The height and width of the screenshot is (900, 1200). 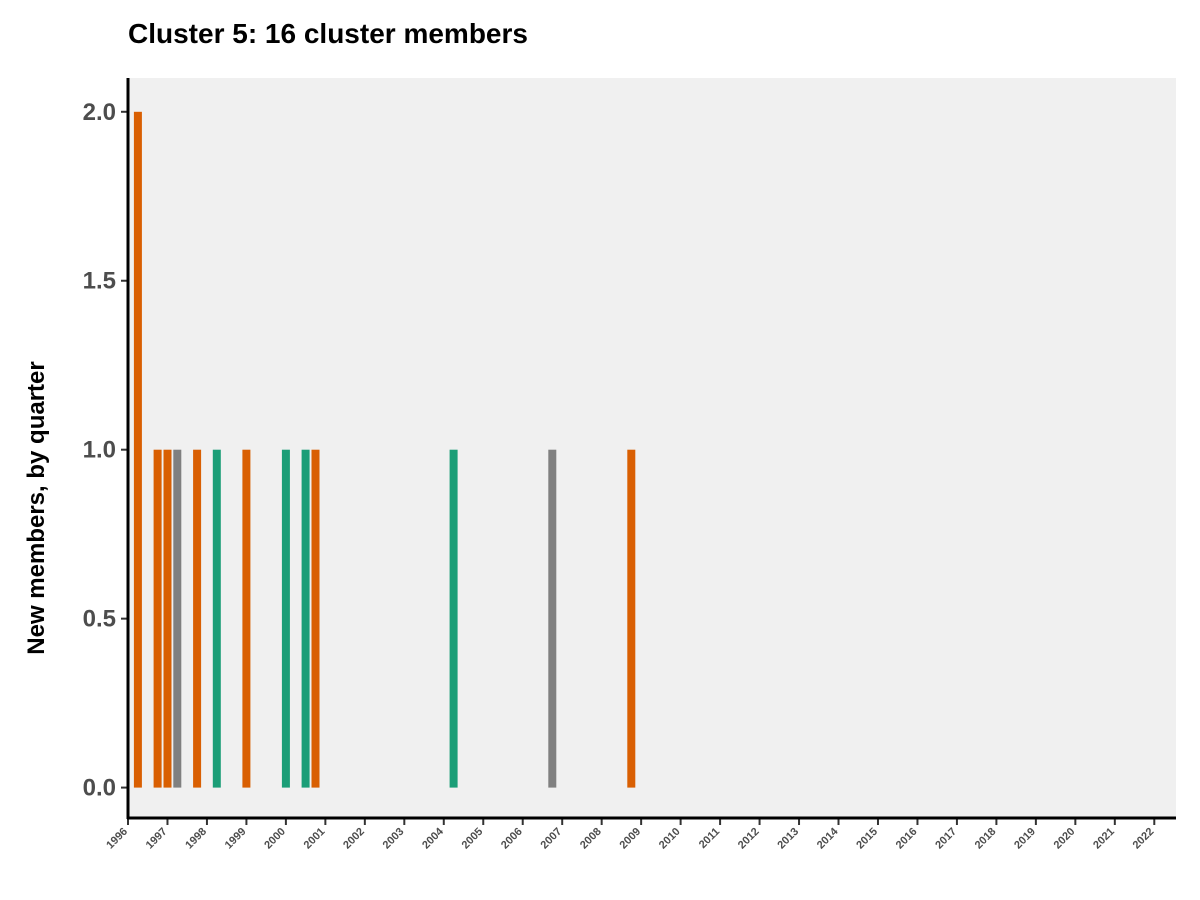 I want to click on y-axis-label: New members, by quarter, so click(x=36, y=507).